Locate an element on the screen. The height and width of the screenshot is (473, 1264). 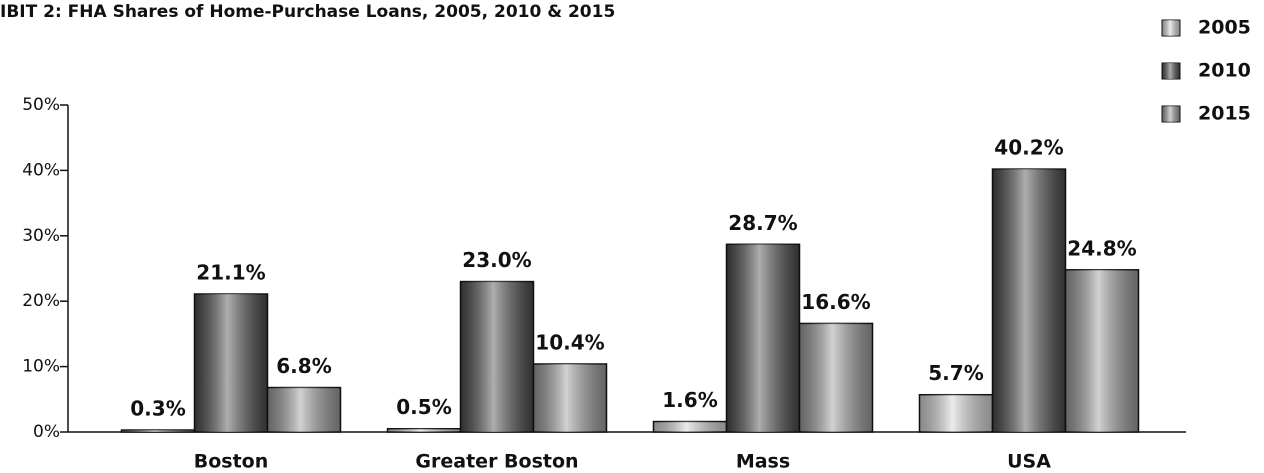
value-label: 16.6% is located at coordinates (835, 302).